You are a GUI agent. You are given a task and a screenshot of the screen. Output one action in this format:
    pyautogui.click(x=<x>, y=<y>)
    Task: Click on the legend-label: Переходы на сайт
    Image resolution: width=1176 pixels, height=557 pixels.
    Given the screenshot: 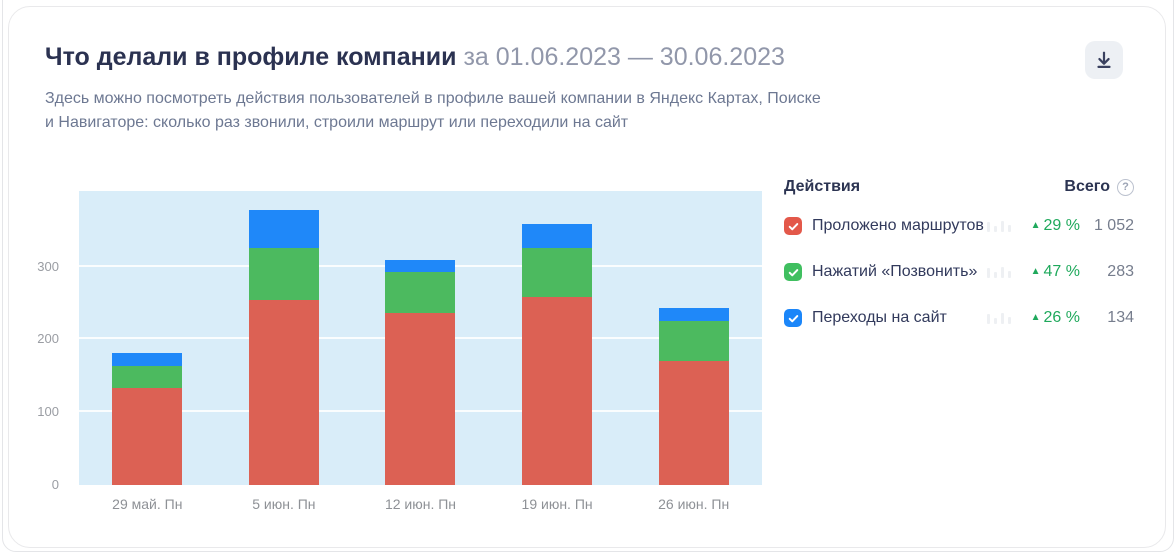 What is the action you would take?
    pyautogui.click(x=879, y=317)
    